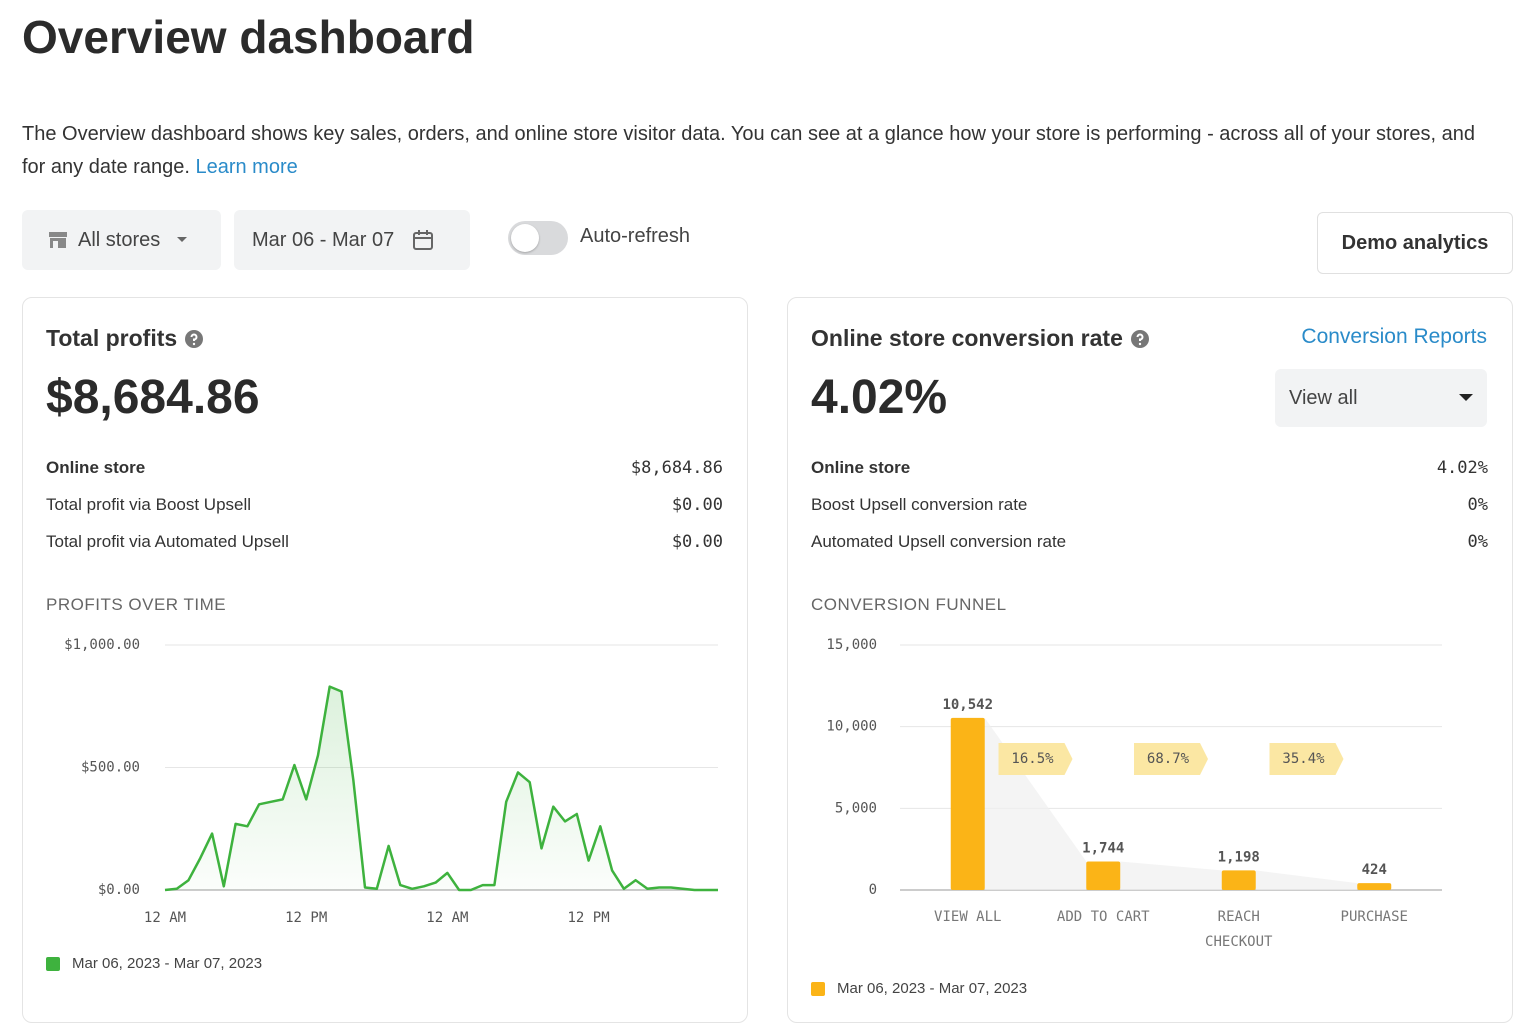 The image size is (1520, 1024). What do you see at coordinates (1462, 468) in the screenshot?
I see `row-value: 4.02%` at bounding box center [1462, 468].